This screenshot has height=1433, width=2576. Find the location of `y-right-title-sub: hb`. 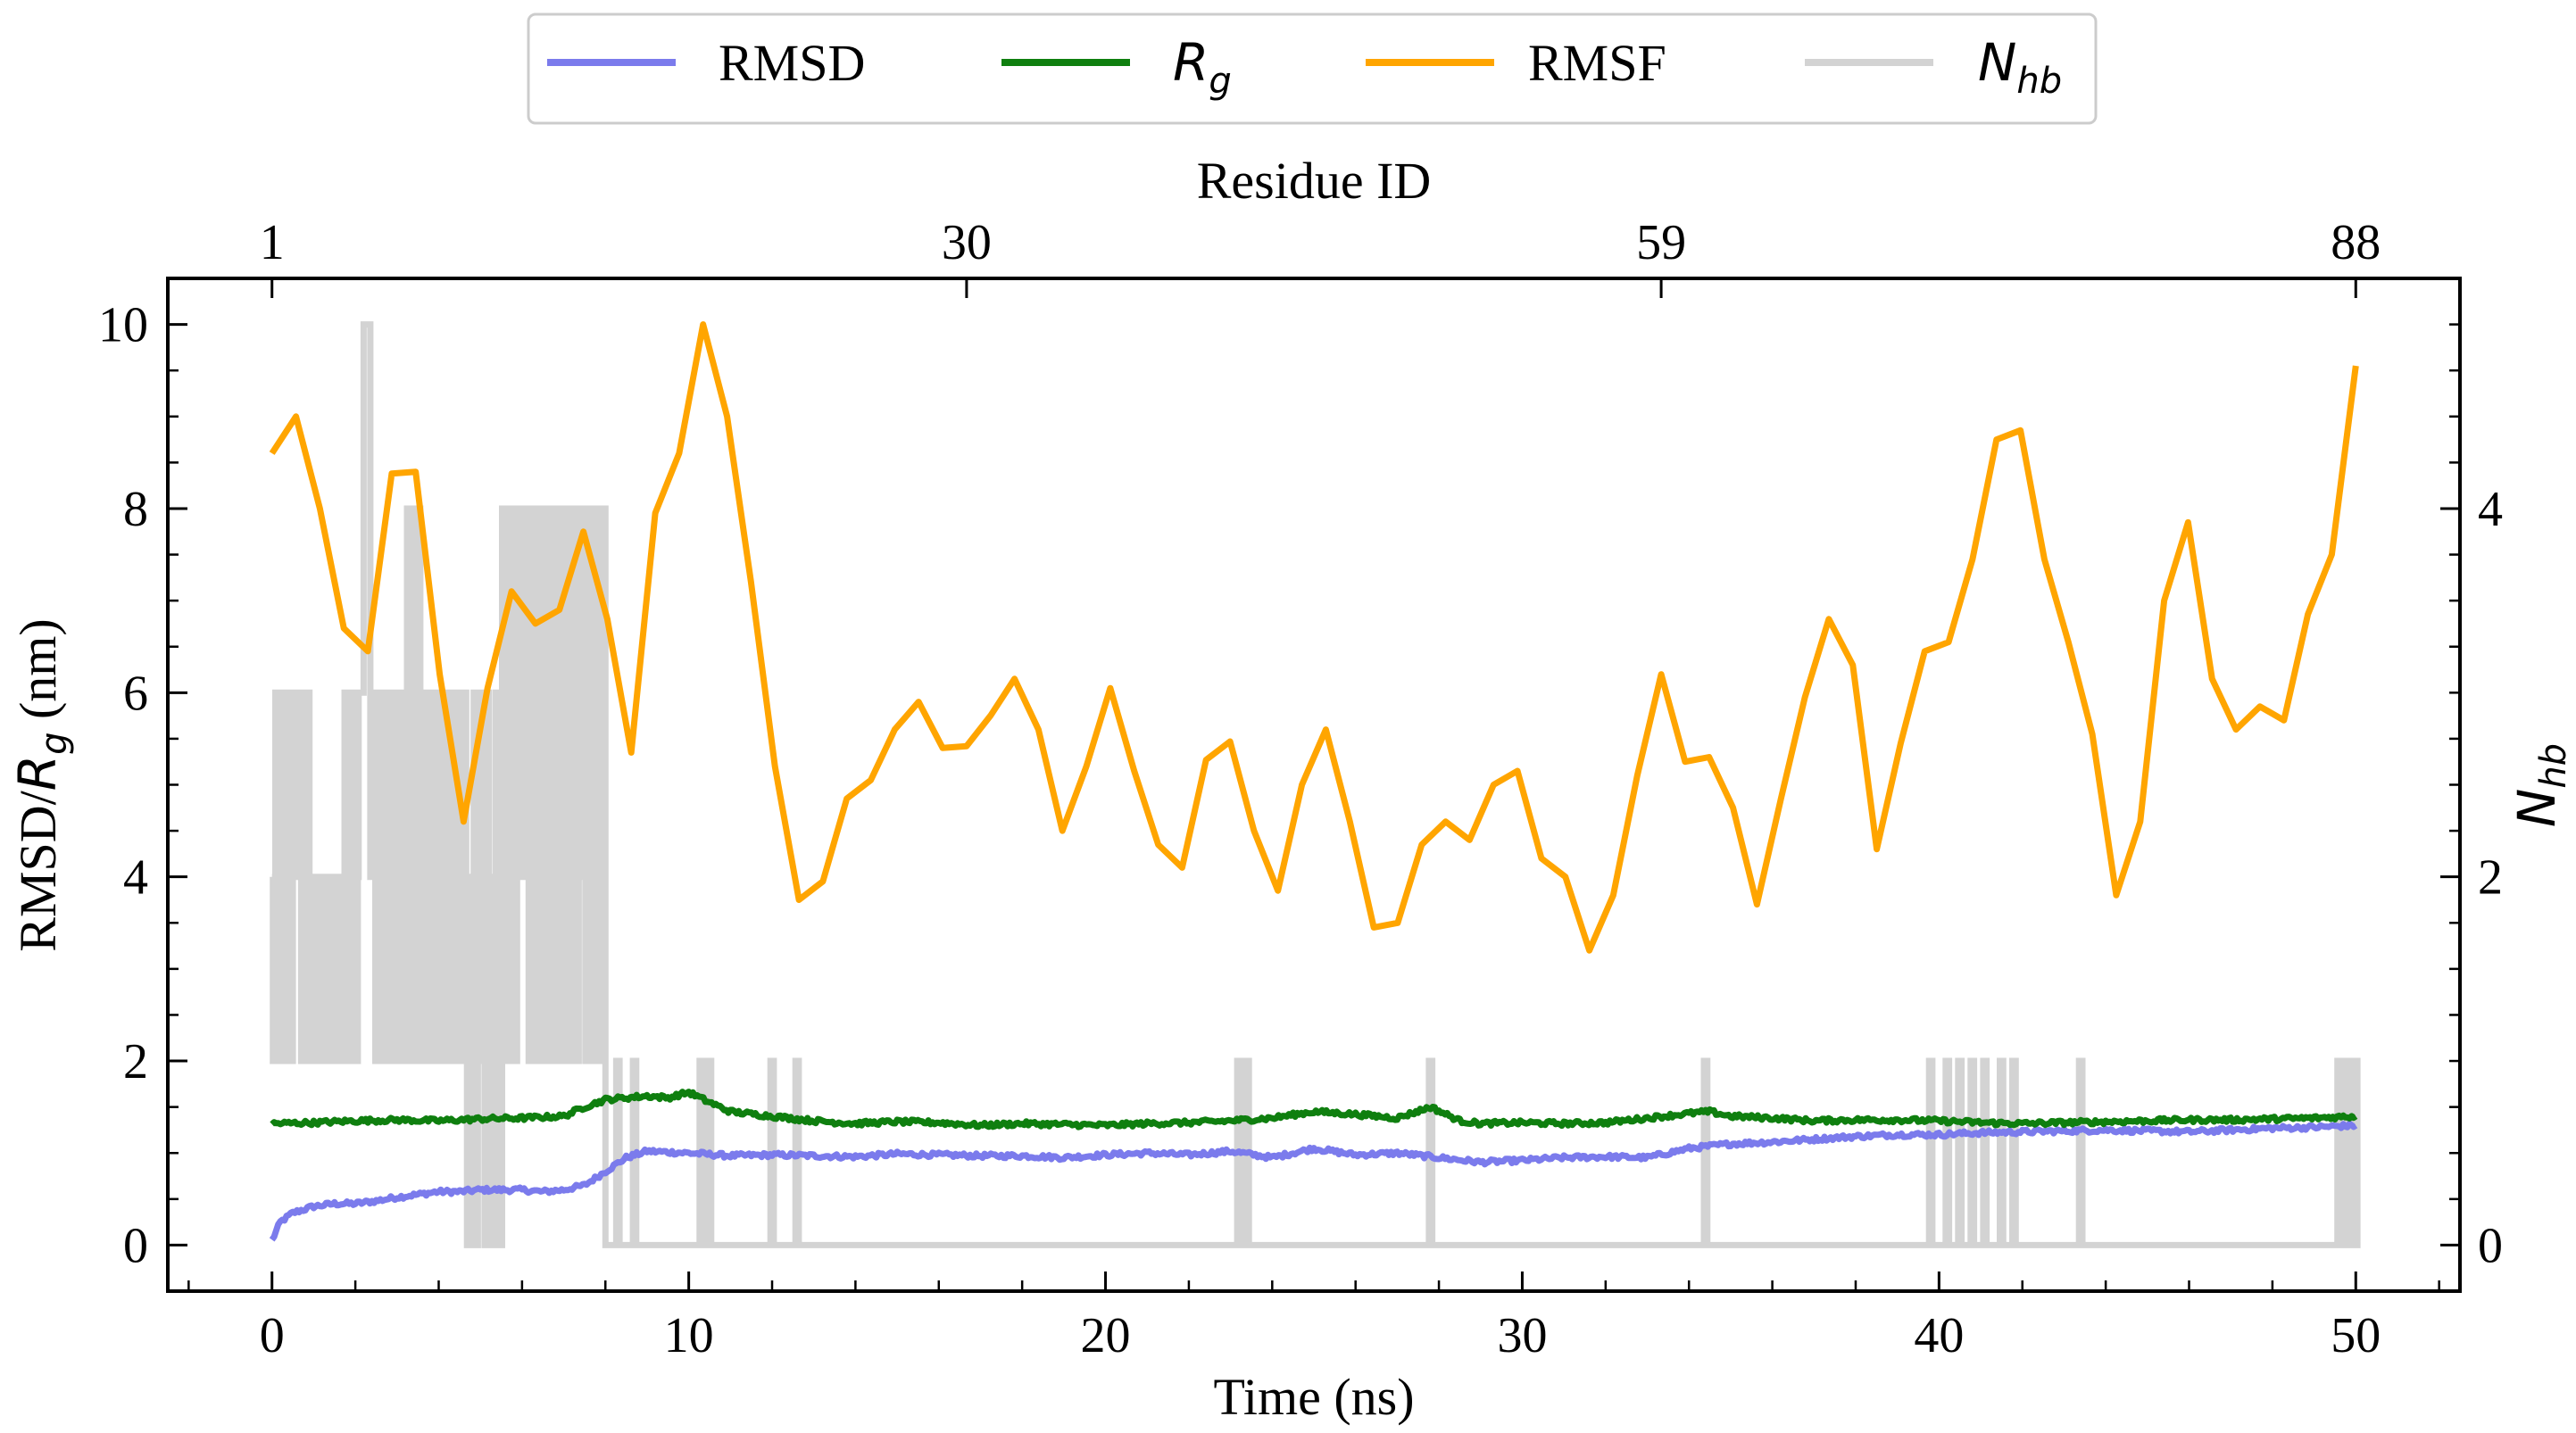

y-right-title-sub: hb is located at coordinates (2553, 766).